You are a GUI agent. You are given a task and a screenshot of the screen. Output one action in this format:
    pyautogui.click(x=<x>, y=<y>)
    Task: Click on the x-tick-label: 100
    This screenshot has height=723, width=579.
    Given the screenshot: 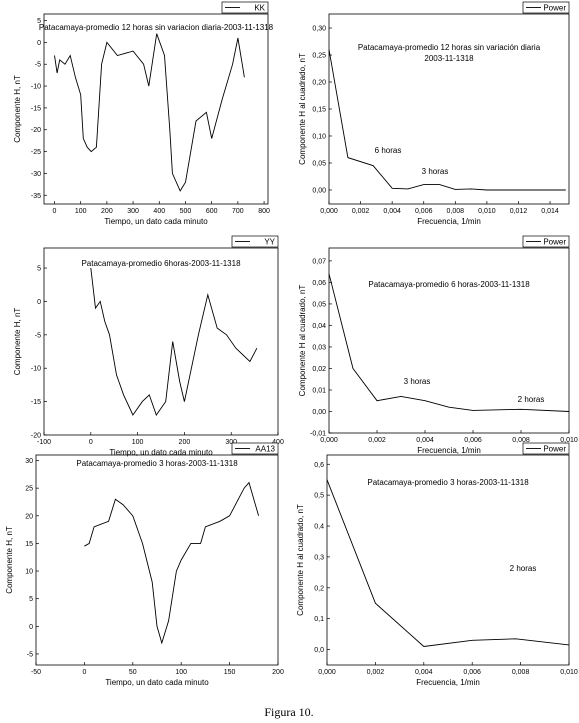 What is the action you would take?
    pyautogui.click(x=81, y=211)
    